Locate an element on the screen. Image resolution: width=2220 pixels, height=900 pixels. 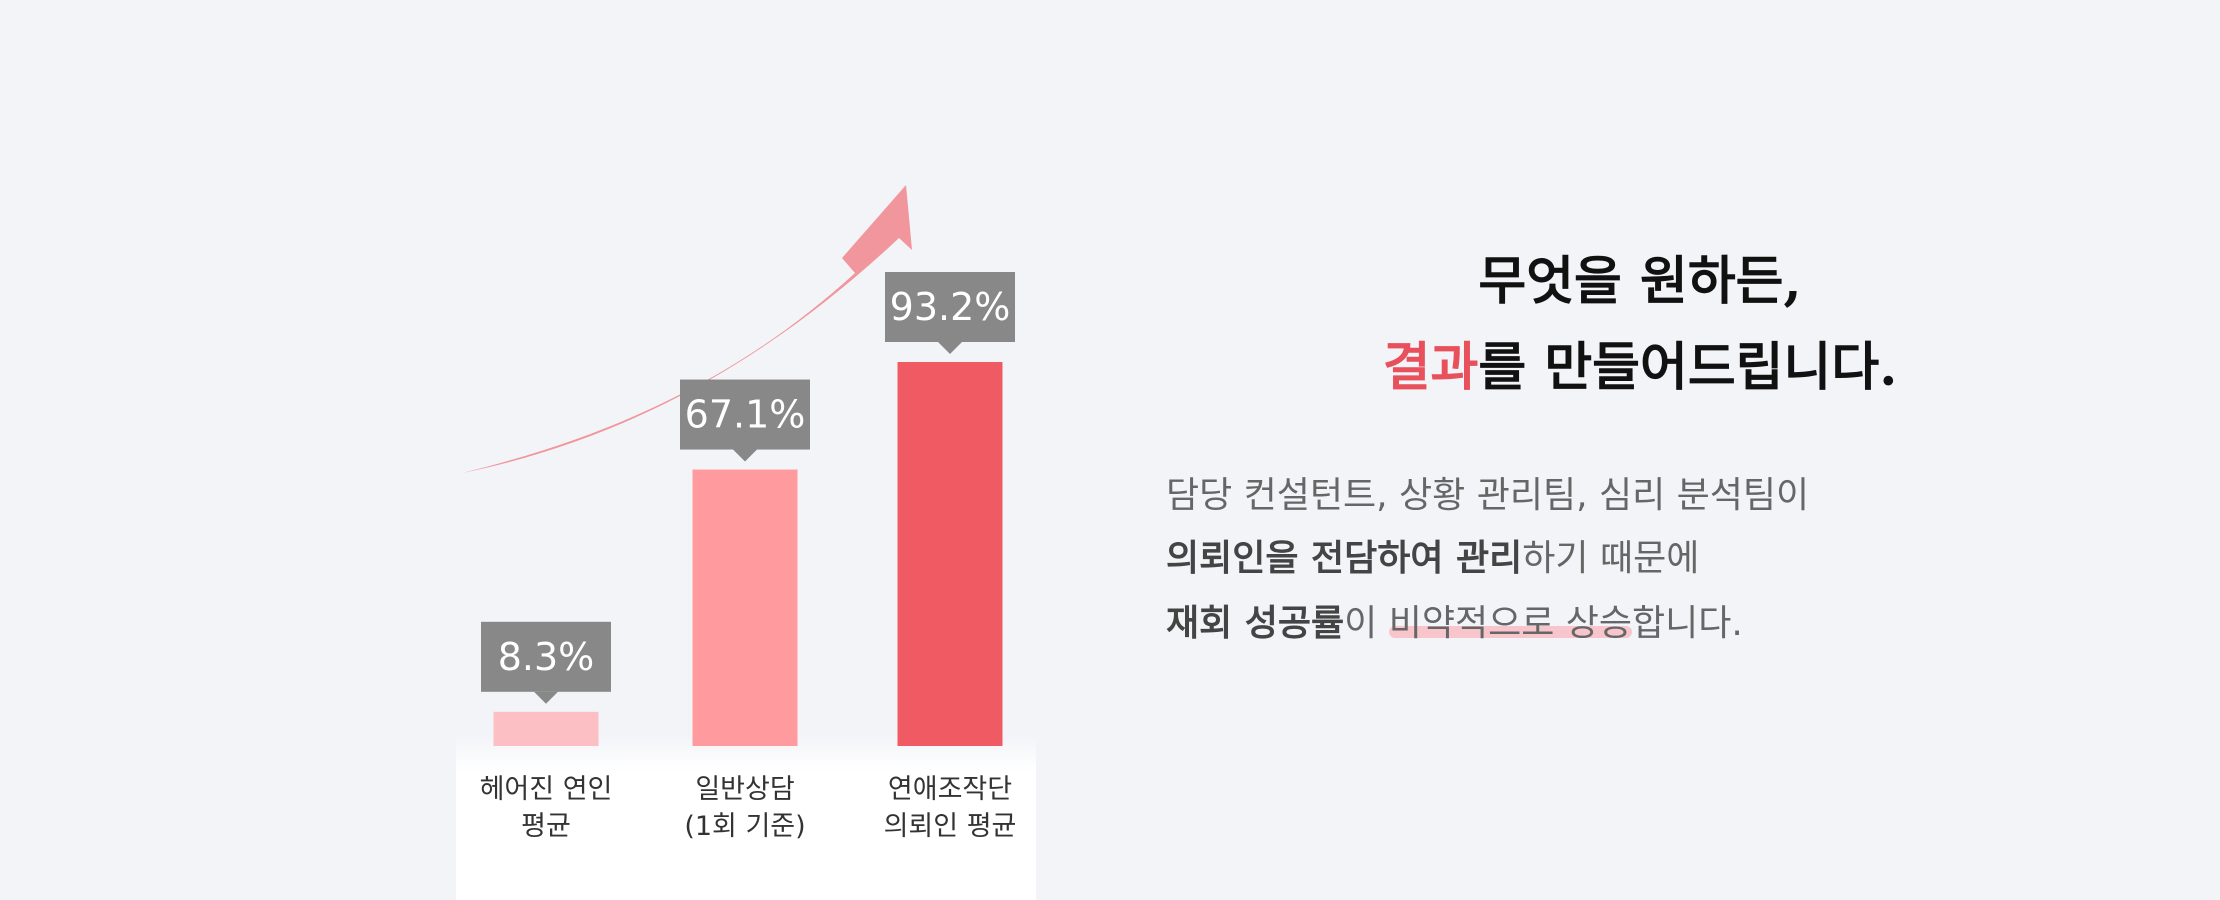
headline-rest: 를 만들어드립니다. is located at coordinates (1688, 367).